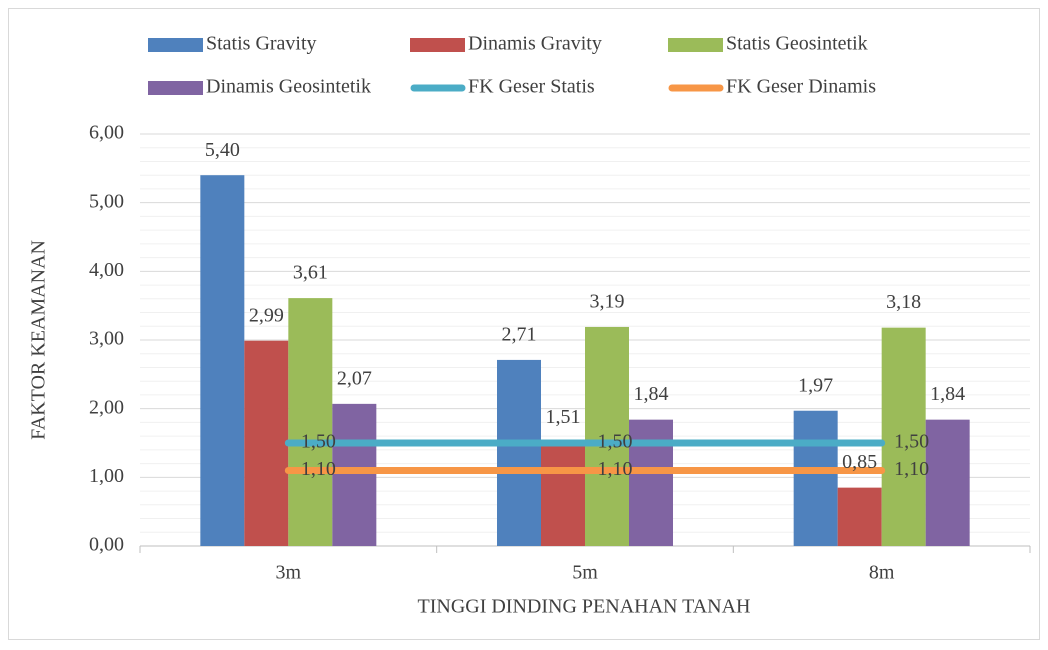 The height and width of the screenshot is (650, 1048). I want to click on y-tick-label: 5,00, so click(106, 201).